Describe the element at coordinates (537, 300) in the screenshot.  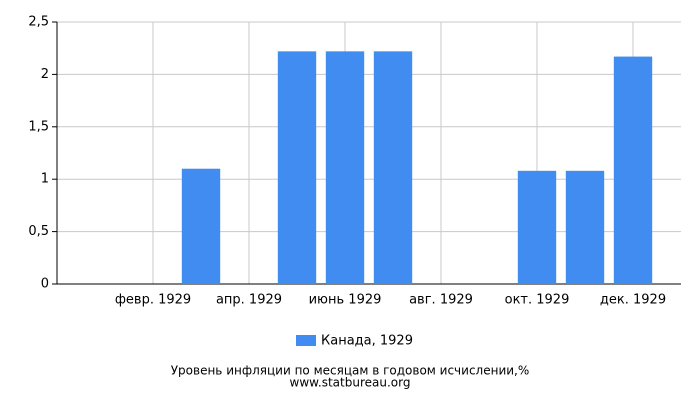
I see `x-tick-label: окт. 1929` at that location.